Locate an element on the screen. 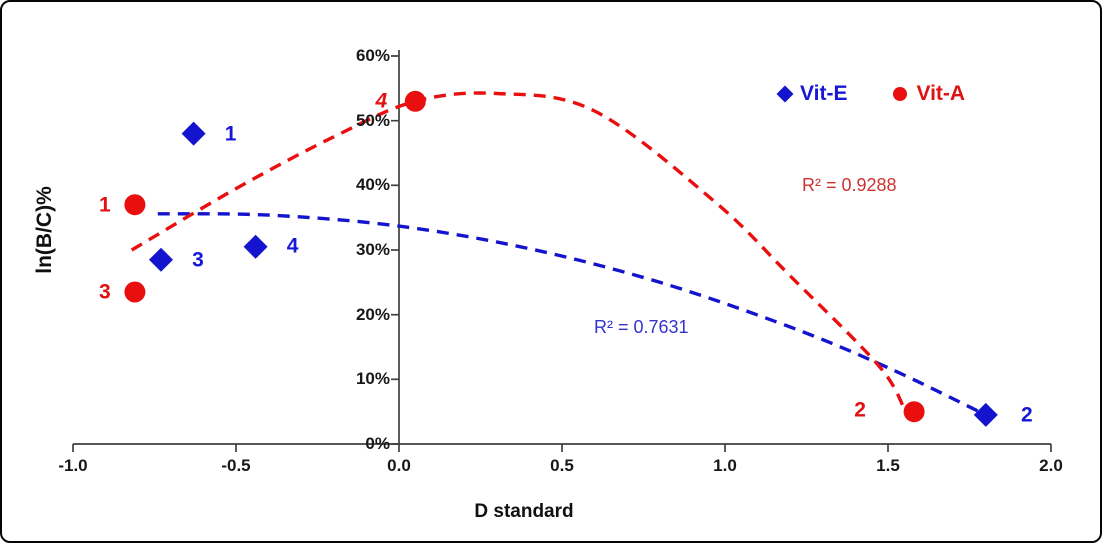  legend: Vit-E Vit-A is located at coordinates (870, 93).